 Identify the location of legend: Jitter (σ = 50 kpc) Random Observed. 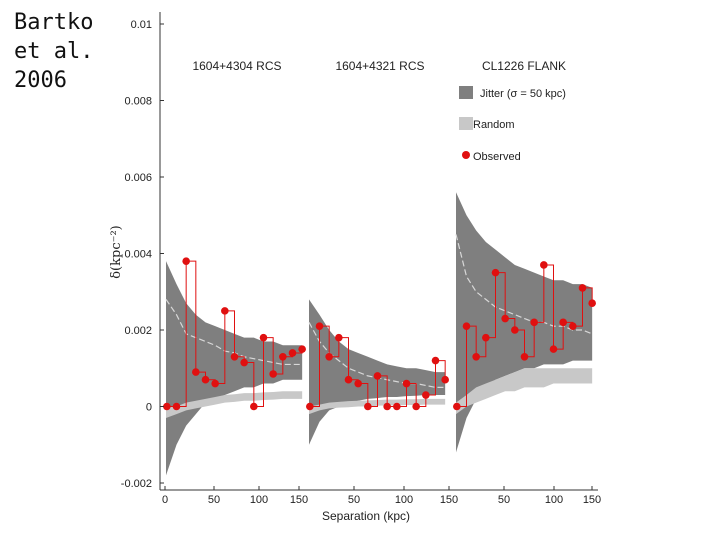
(512, 124).